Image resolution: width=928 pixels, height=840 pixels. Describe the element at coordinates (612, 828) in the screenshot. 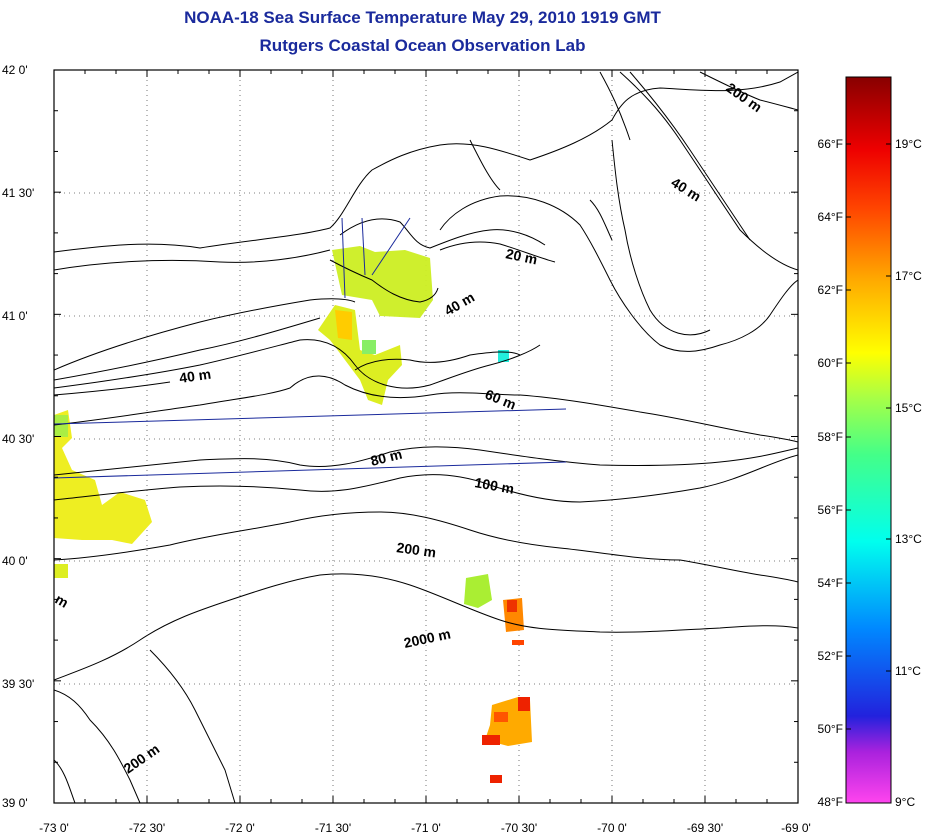

I see `lon-tick-label: -70 0'` at that location.